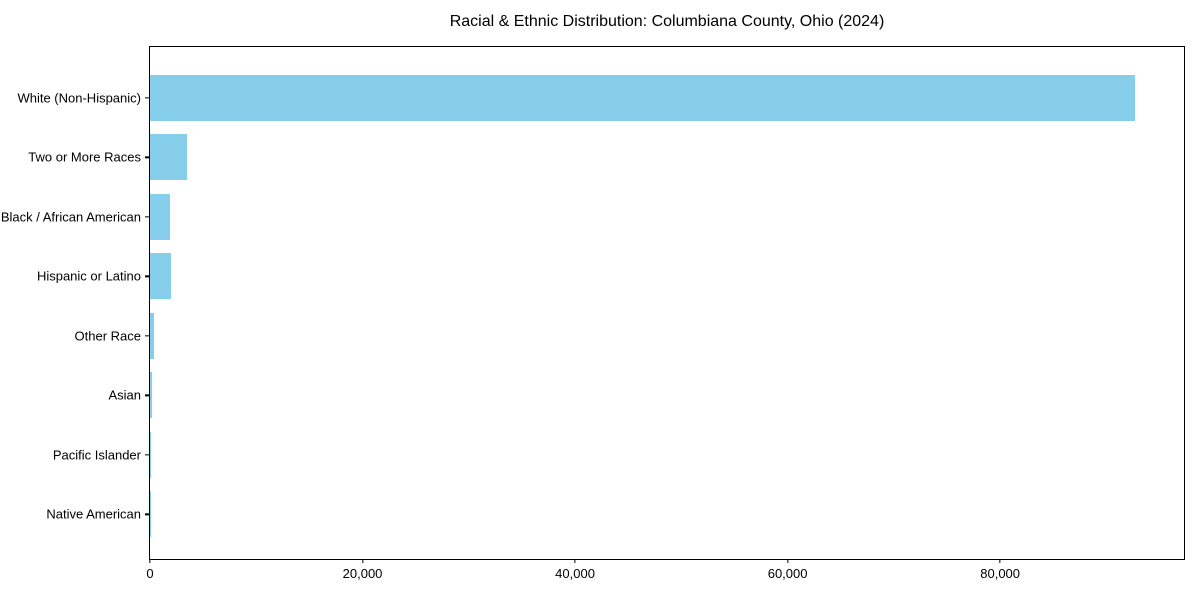 Image resolution: width=1200 pixels, height=600 pixels. What do you see at coordinates (615, 515) in the screenshot?
I see `bar-row: Native American` at bounding box center [615, 515].